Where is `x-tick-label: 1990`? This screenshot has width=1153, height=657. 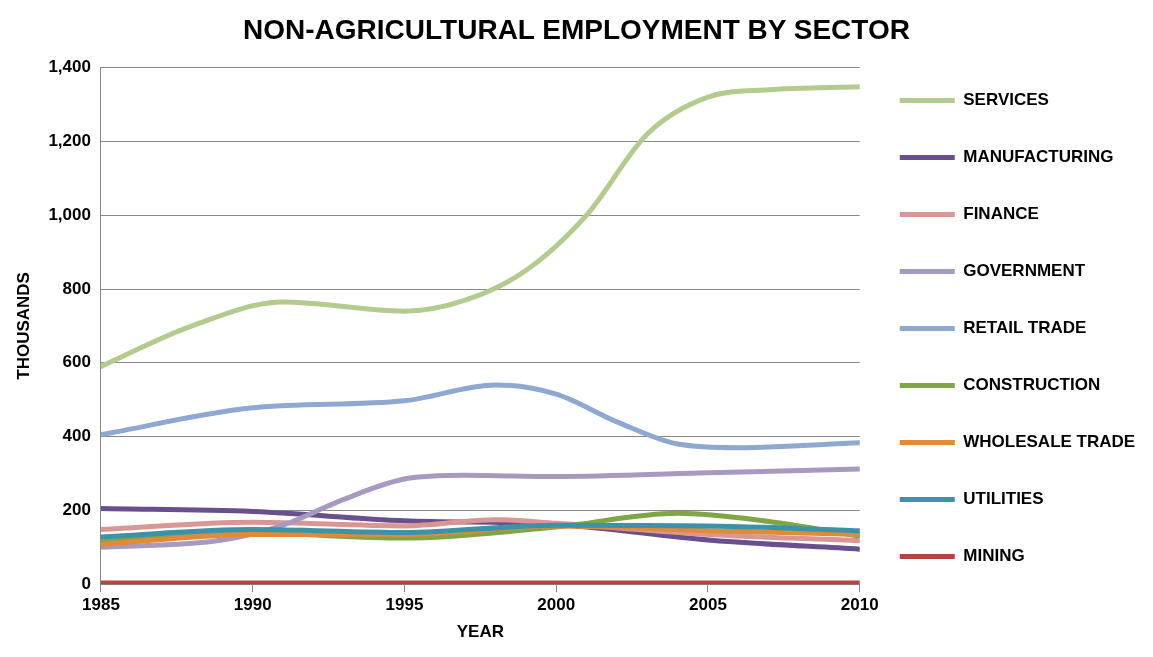
x-tick-label: 1990 is located at coordinates (252, 605).